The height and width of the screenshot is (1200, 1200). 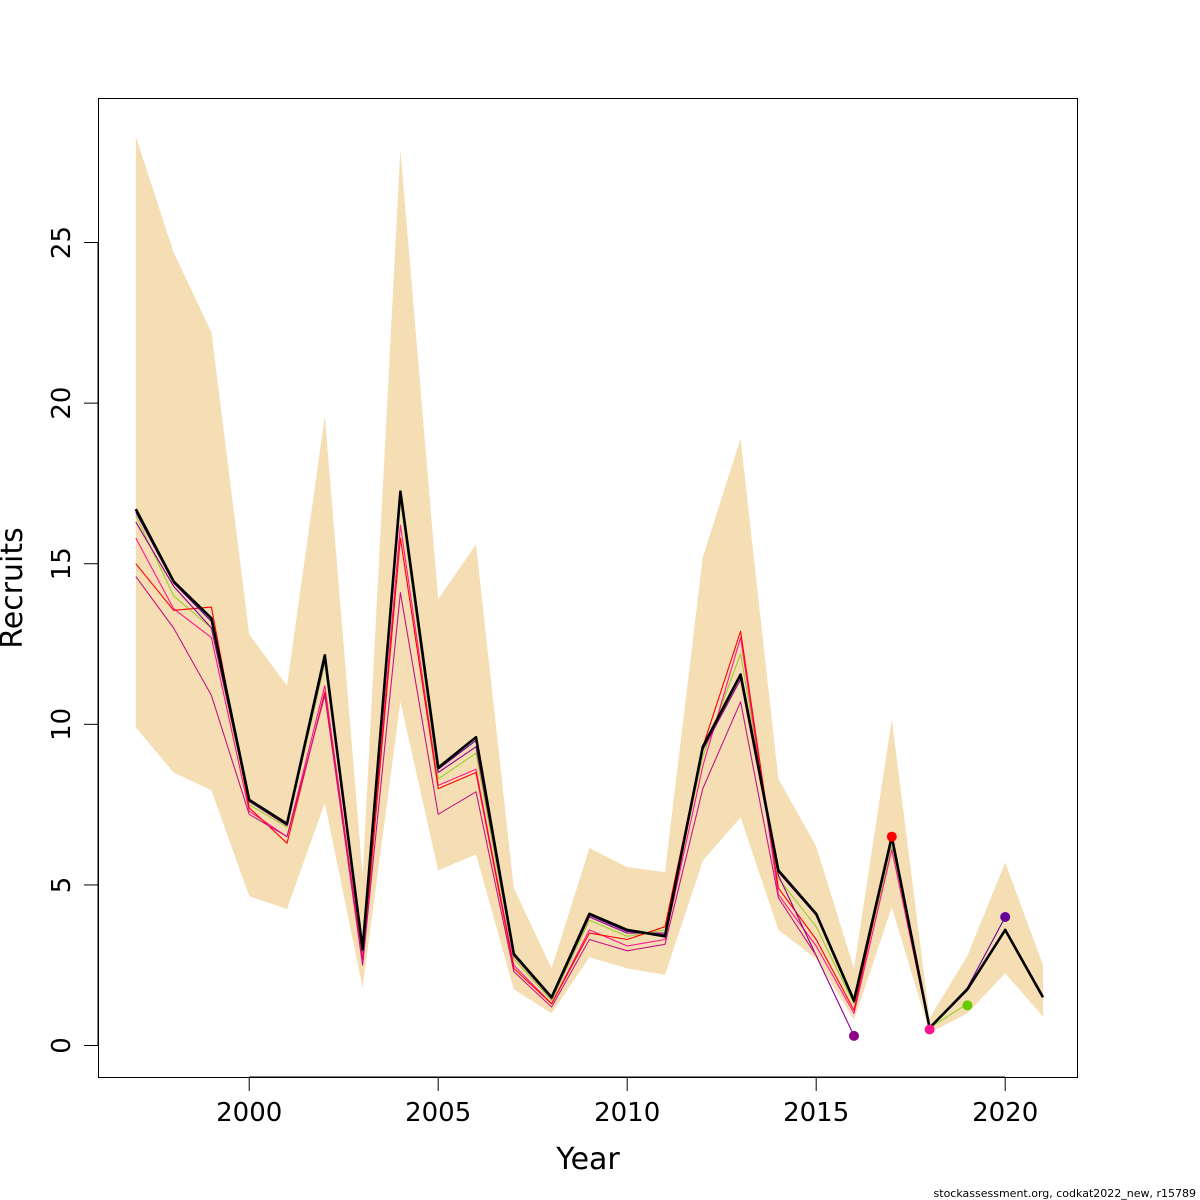 What do you see at coordinates (62, 724) in the screenshot?
I see `y-tick-label: 10` at bounding box center [62, 724].